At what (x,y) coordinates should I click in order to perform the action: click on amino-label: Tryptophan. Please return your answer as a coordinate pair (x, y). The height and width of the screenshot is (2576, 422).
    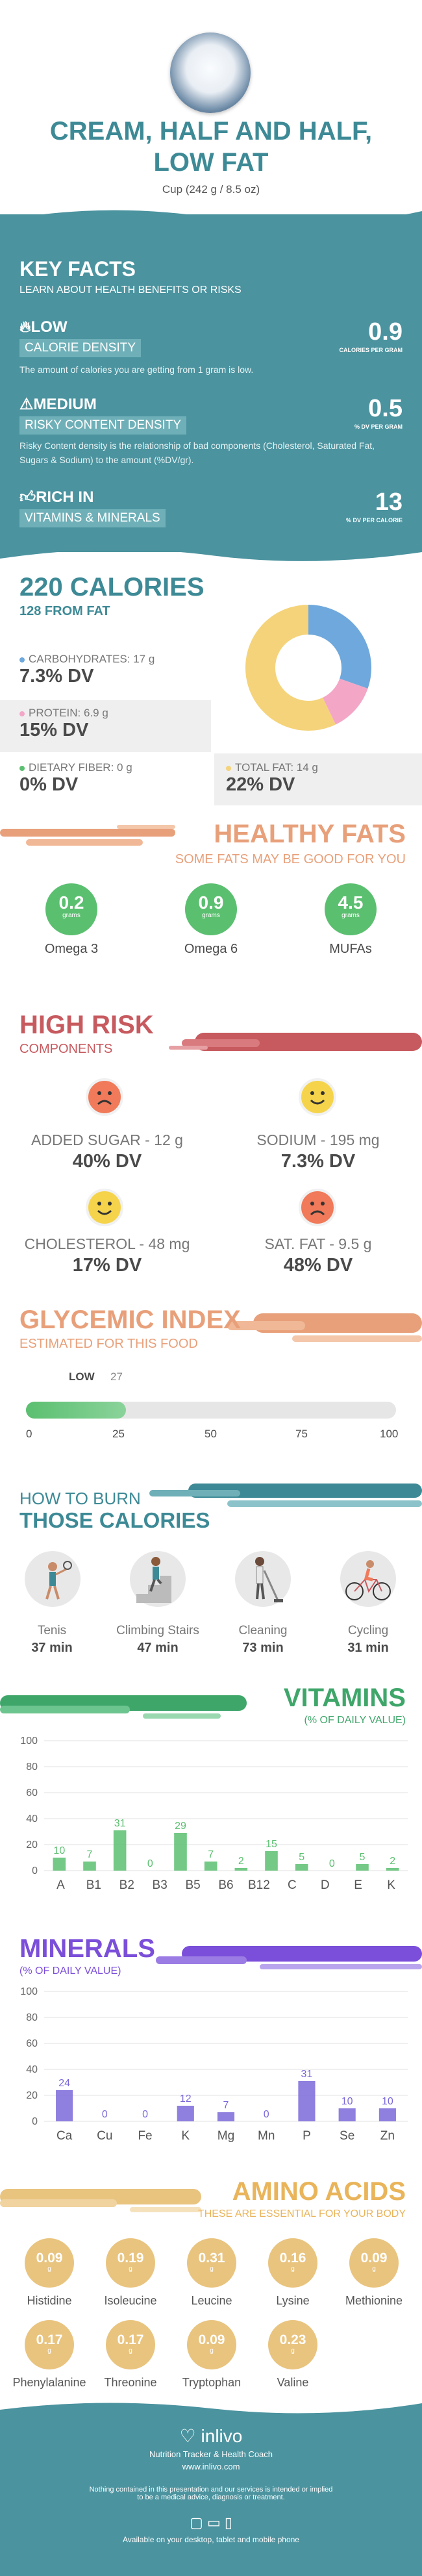
    Looking at the image, I should click on (212, 2382).